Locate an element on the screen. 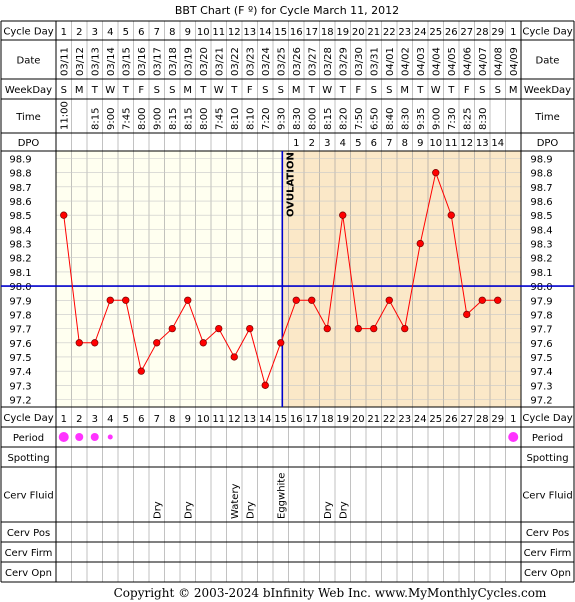 The image size is (575, 602). cycle-day-label: 27 is located at coordinates (466, 32).